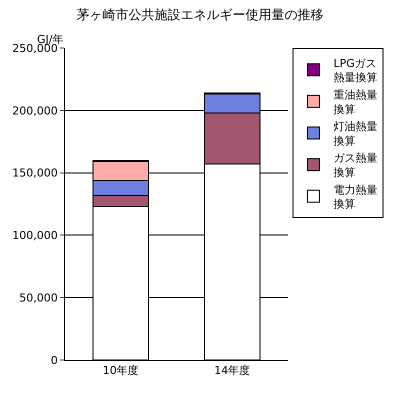 The height and width of the screenshot is (400, 400). I want to click on y-axis-title: GJ/年, so click(50, 39).